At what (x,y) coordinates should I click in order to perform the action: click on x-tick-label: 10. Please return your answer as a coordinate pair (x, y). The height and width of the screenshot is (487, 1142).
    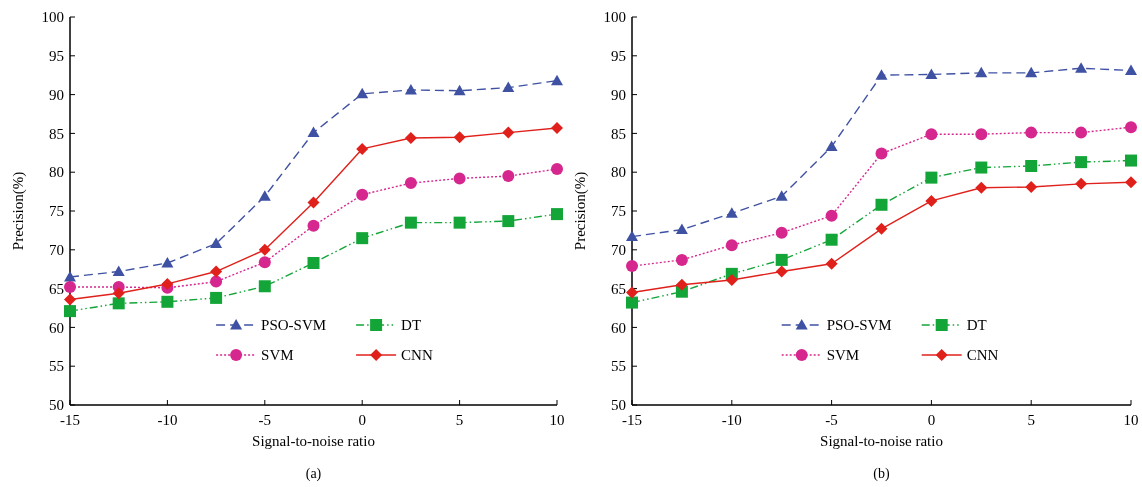
    Looking at the image, I should click on (557, 420).